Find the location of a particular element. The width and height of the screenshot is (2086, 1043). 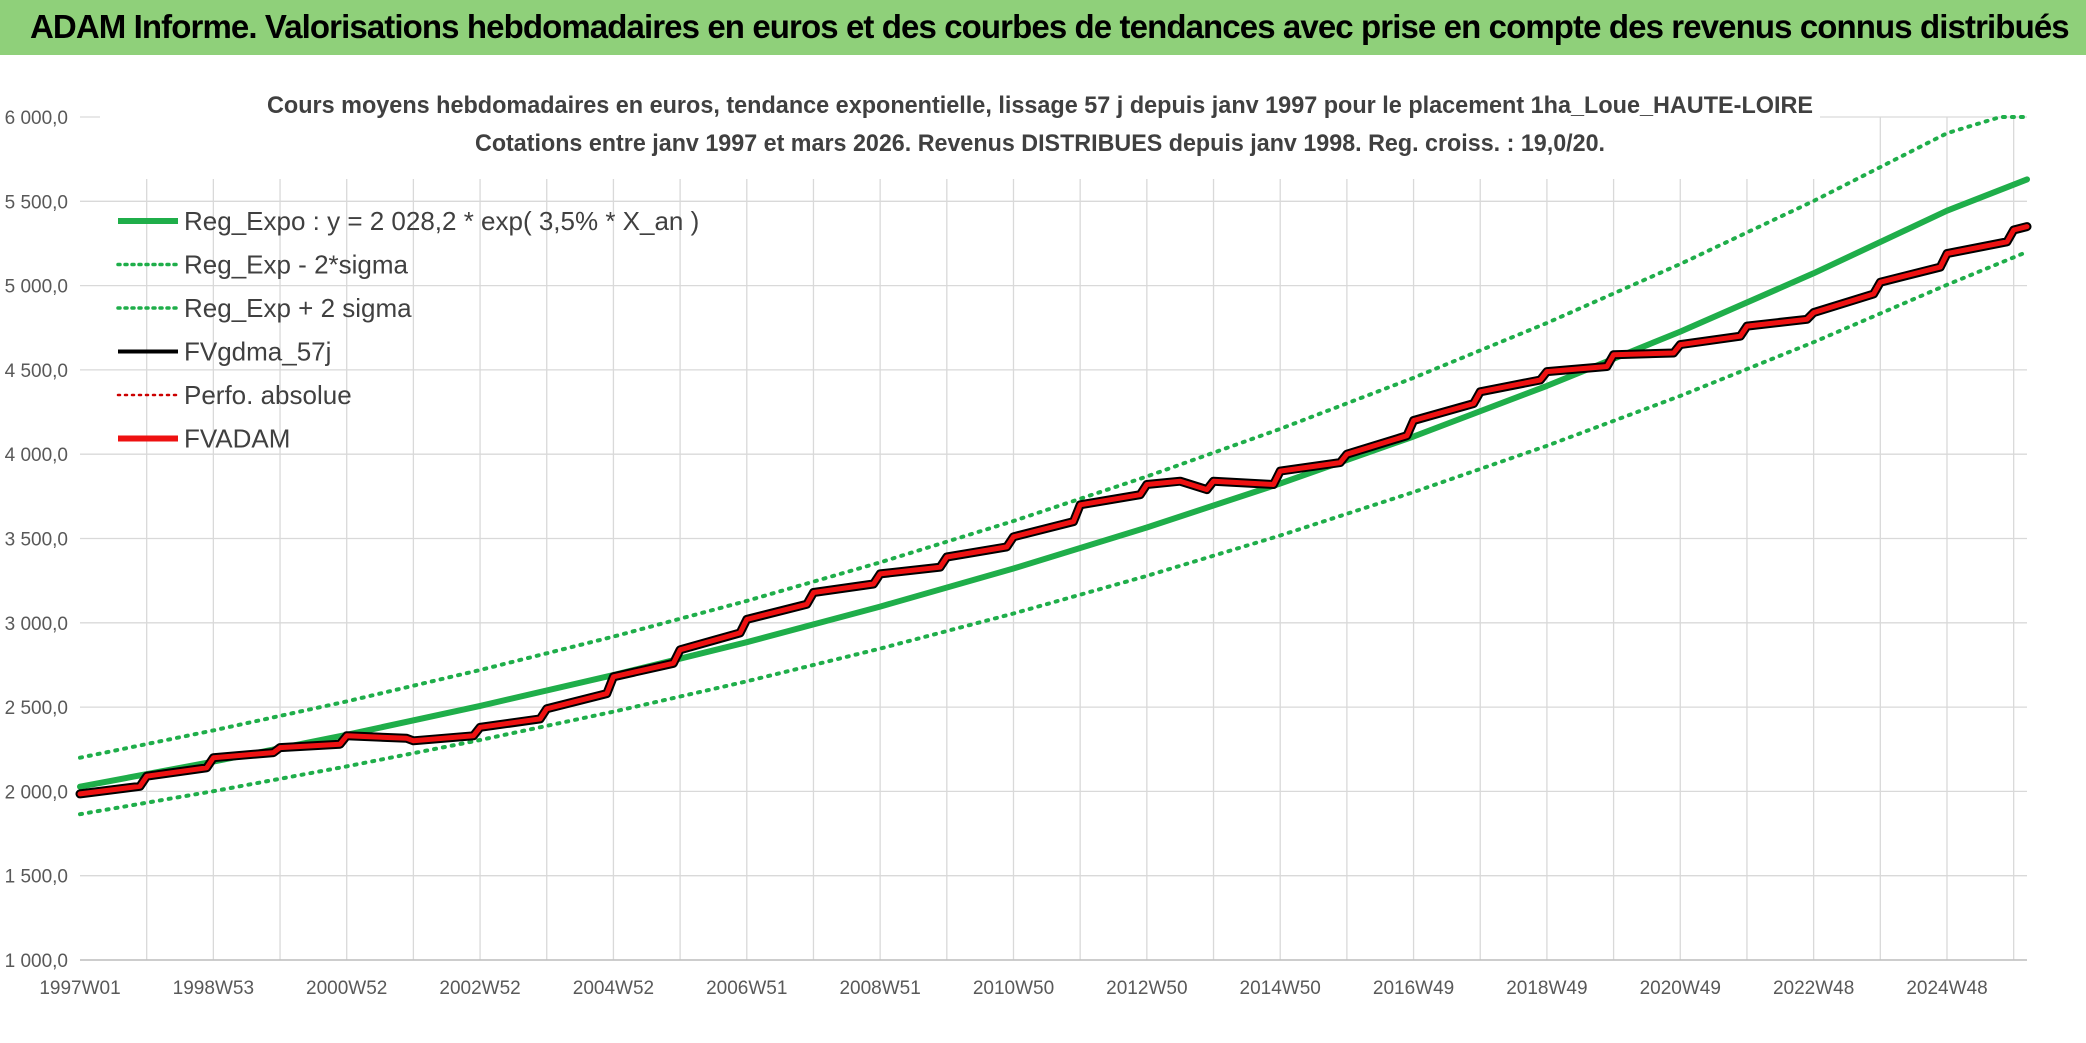

x-tick-label: 2020W49 is located at coordinates (1680, 988).